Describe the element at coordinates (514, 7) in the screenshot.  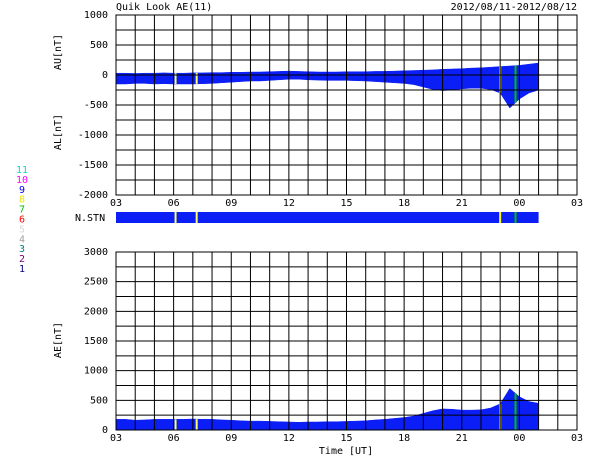
I see `chart-date: 2012/08/11-2012/08/12` at that location.